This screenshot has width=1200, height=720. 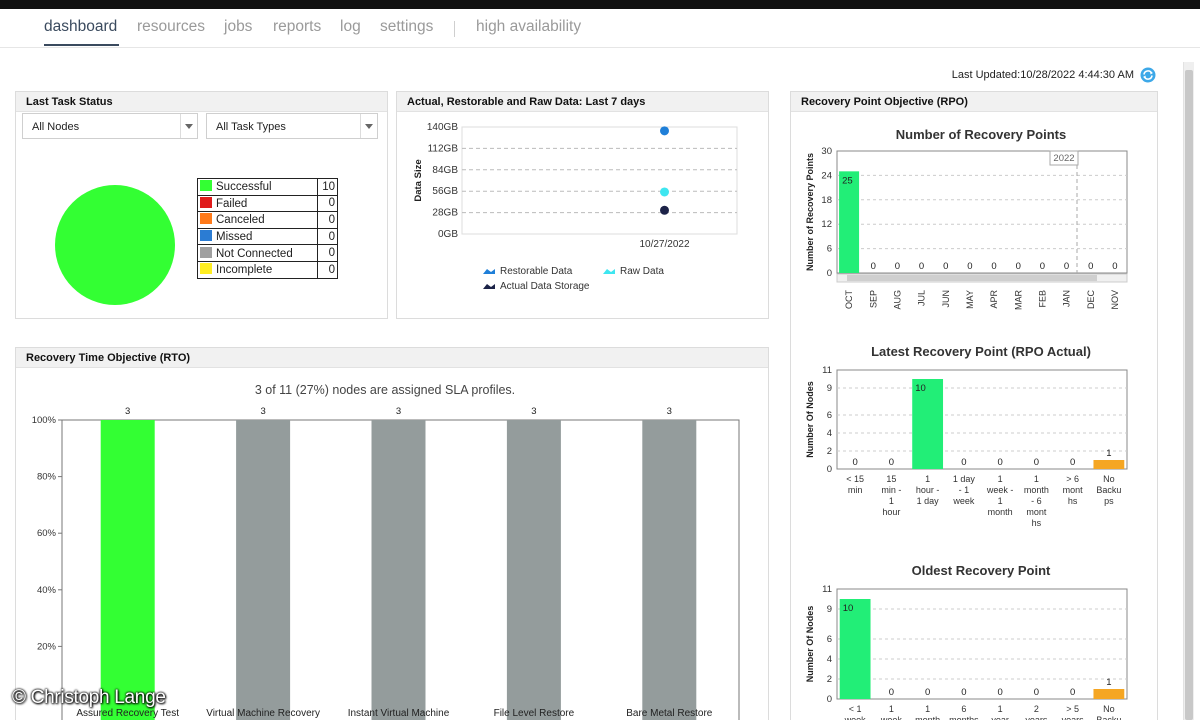 I want to click on legend-row-not-connected: Not Connected 0, so click(x=267, y=253).